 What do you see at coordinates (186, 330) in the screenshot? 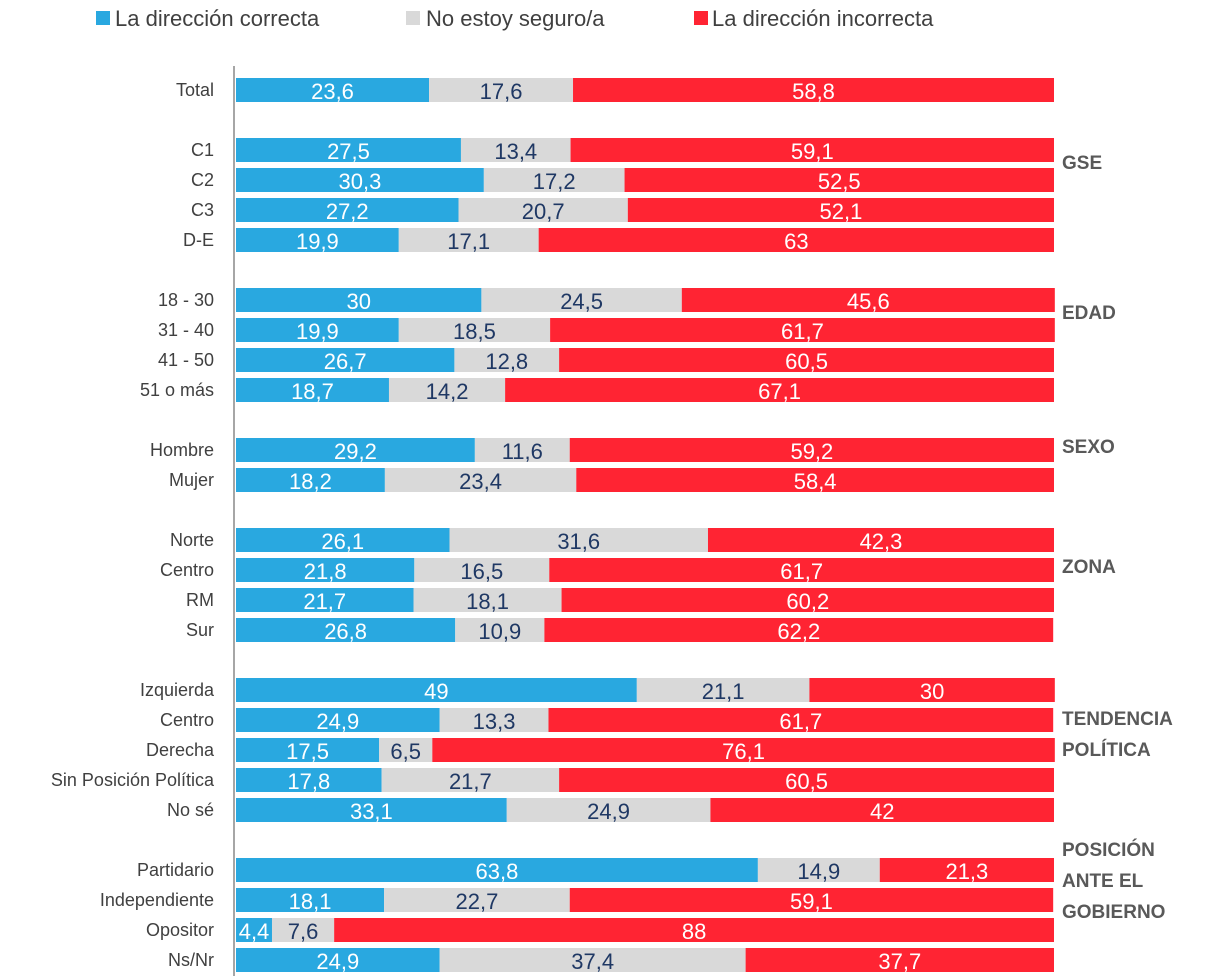
I see `category-label: 31 - 40` at bounding box center [186, 330].